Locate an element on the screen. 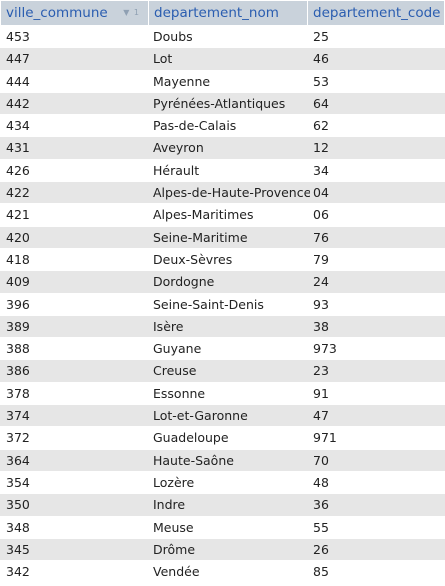 The width and height of the screenshot is (445, 586). column-header-label: ville_commune is located at coordinates (57, 13).